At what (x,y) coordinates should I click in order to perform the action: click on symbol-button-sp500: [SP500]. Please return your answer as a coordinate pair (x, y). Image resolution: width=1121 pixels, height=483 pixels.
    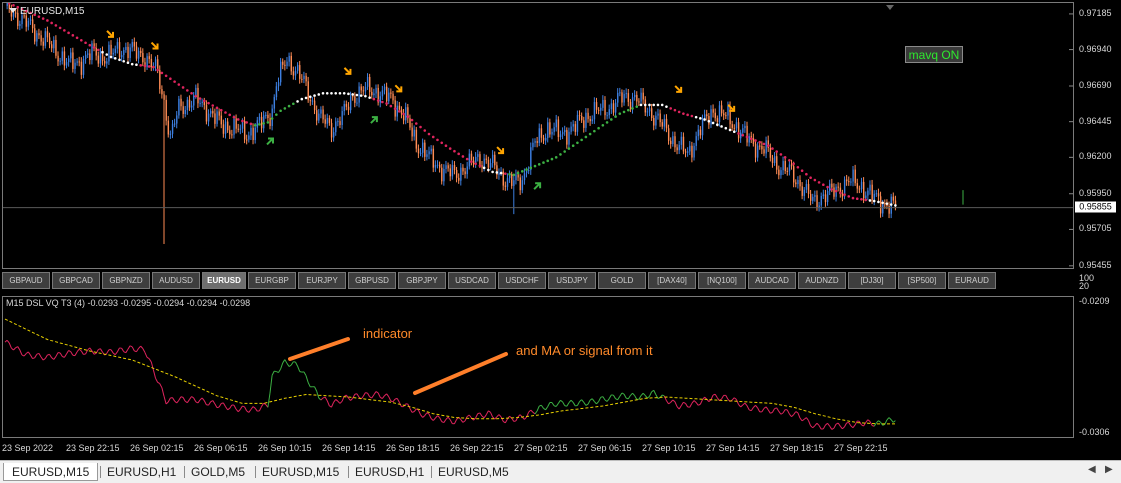
    Looking at the image, I should click on (922, 280).